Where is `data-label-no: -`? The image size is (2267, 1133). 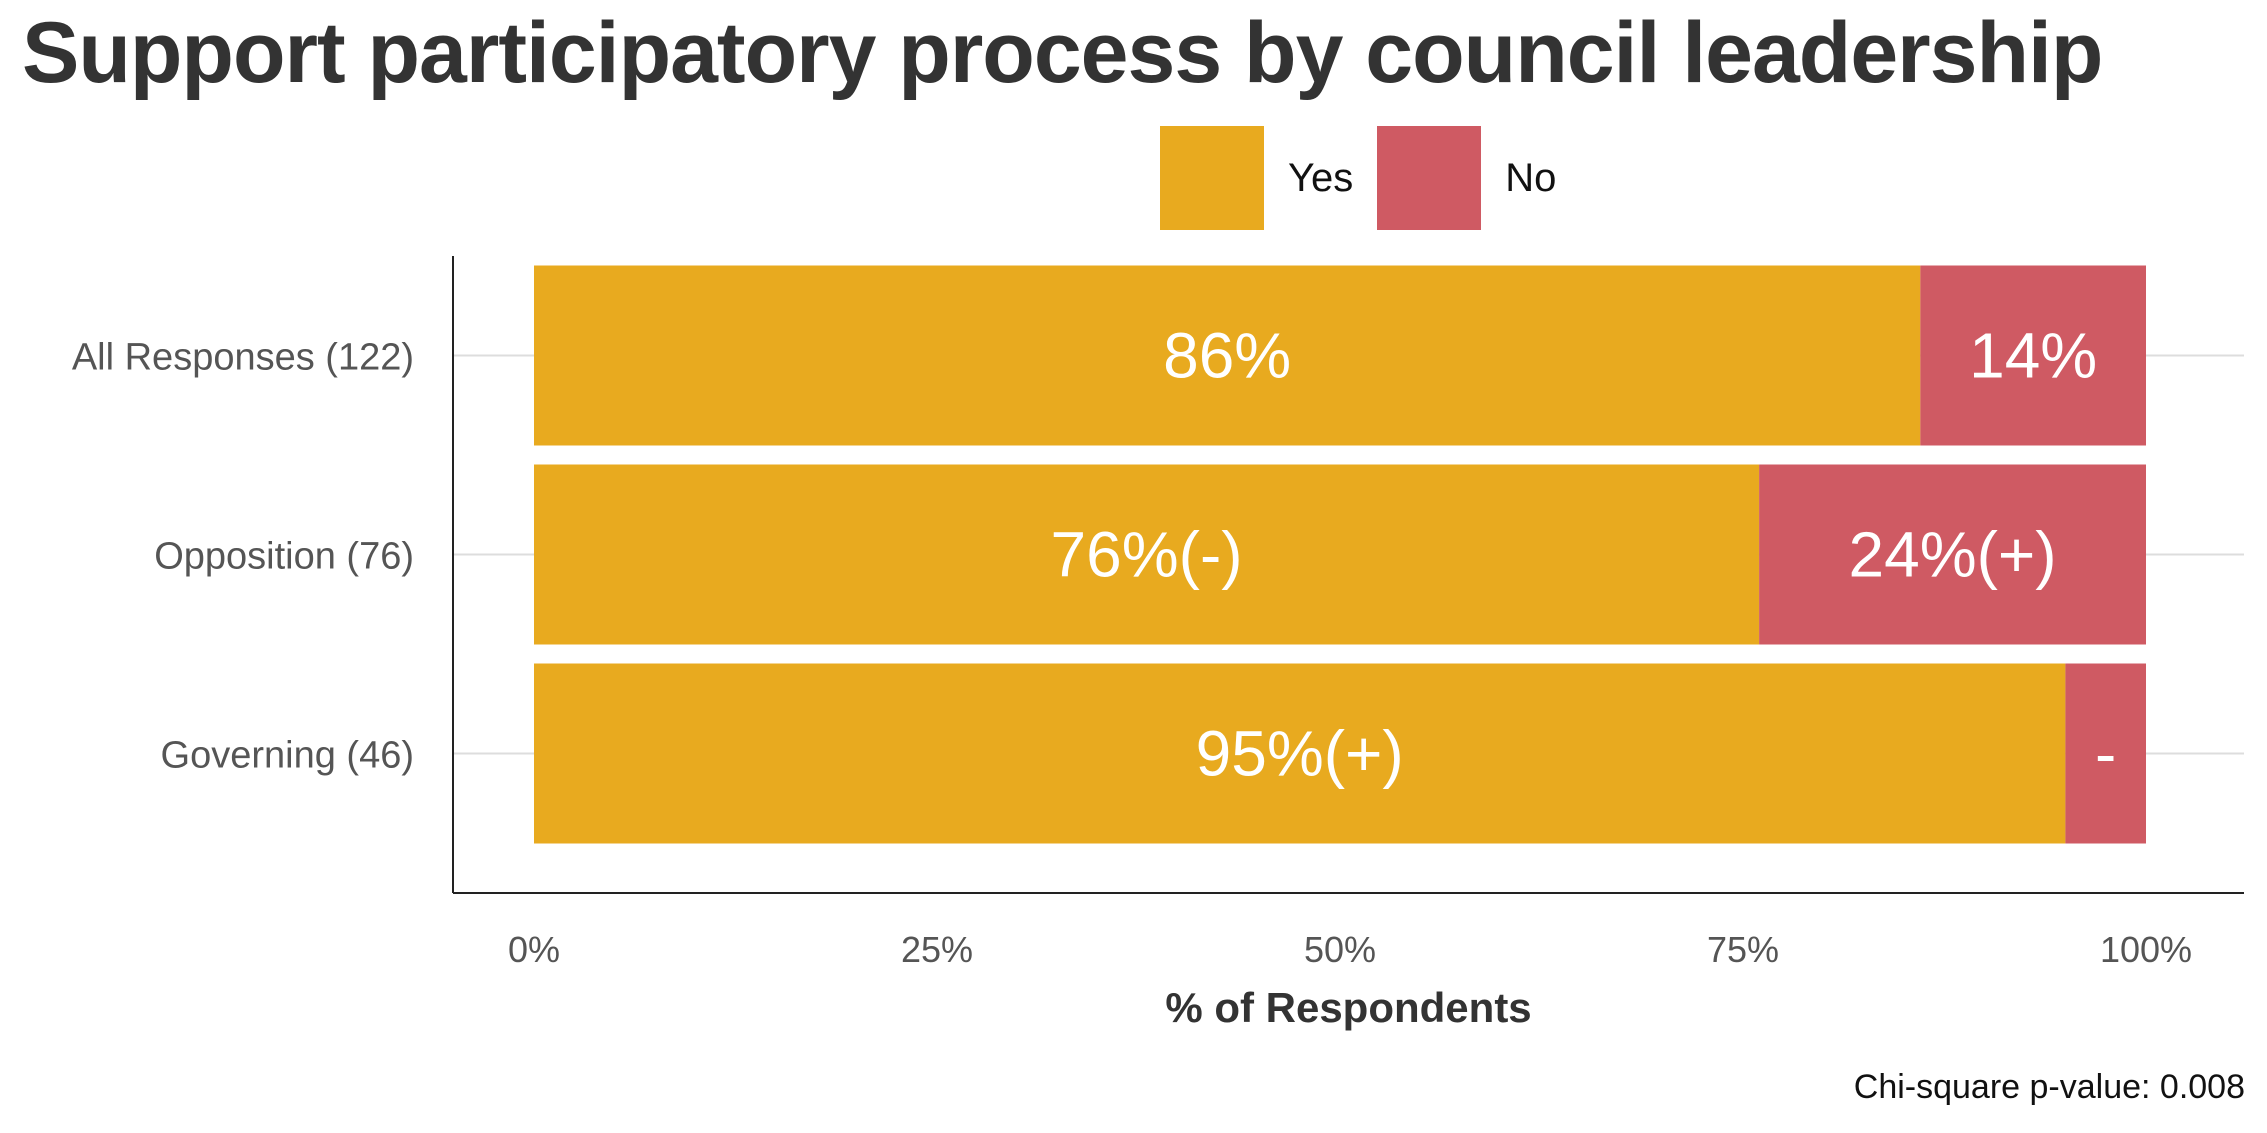
data-label-no: - is located at coordinates (2105, 754).